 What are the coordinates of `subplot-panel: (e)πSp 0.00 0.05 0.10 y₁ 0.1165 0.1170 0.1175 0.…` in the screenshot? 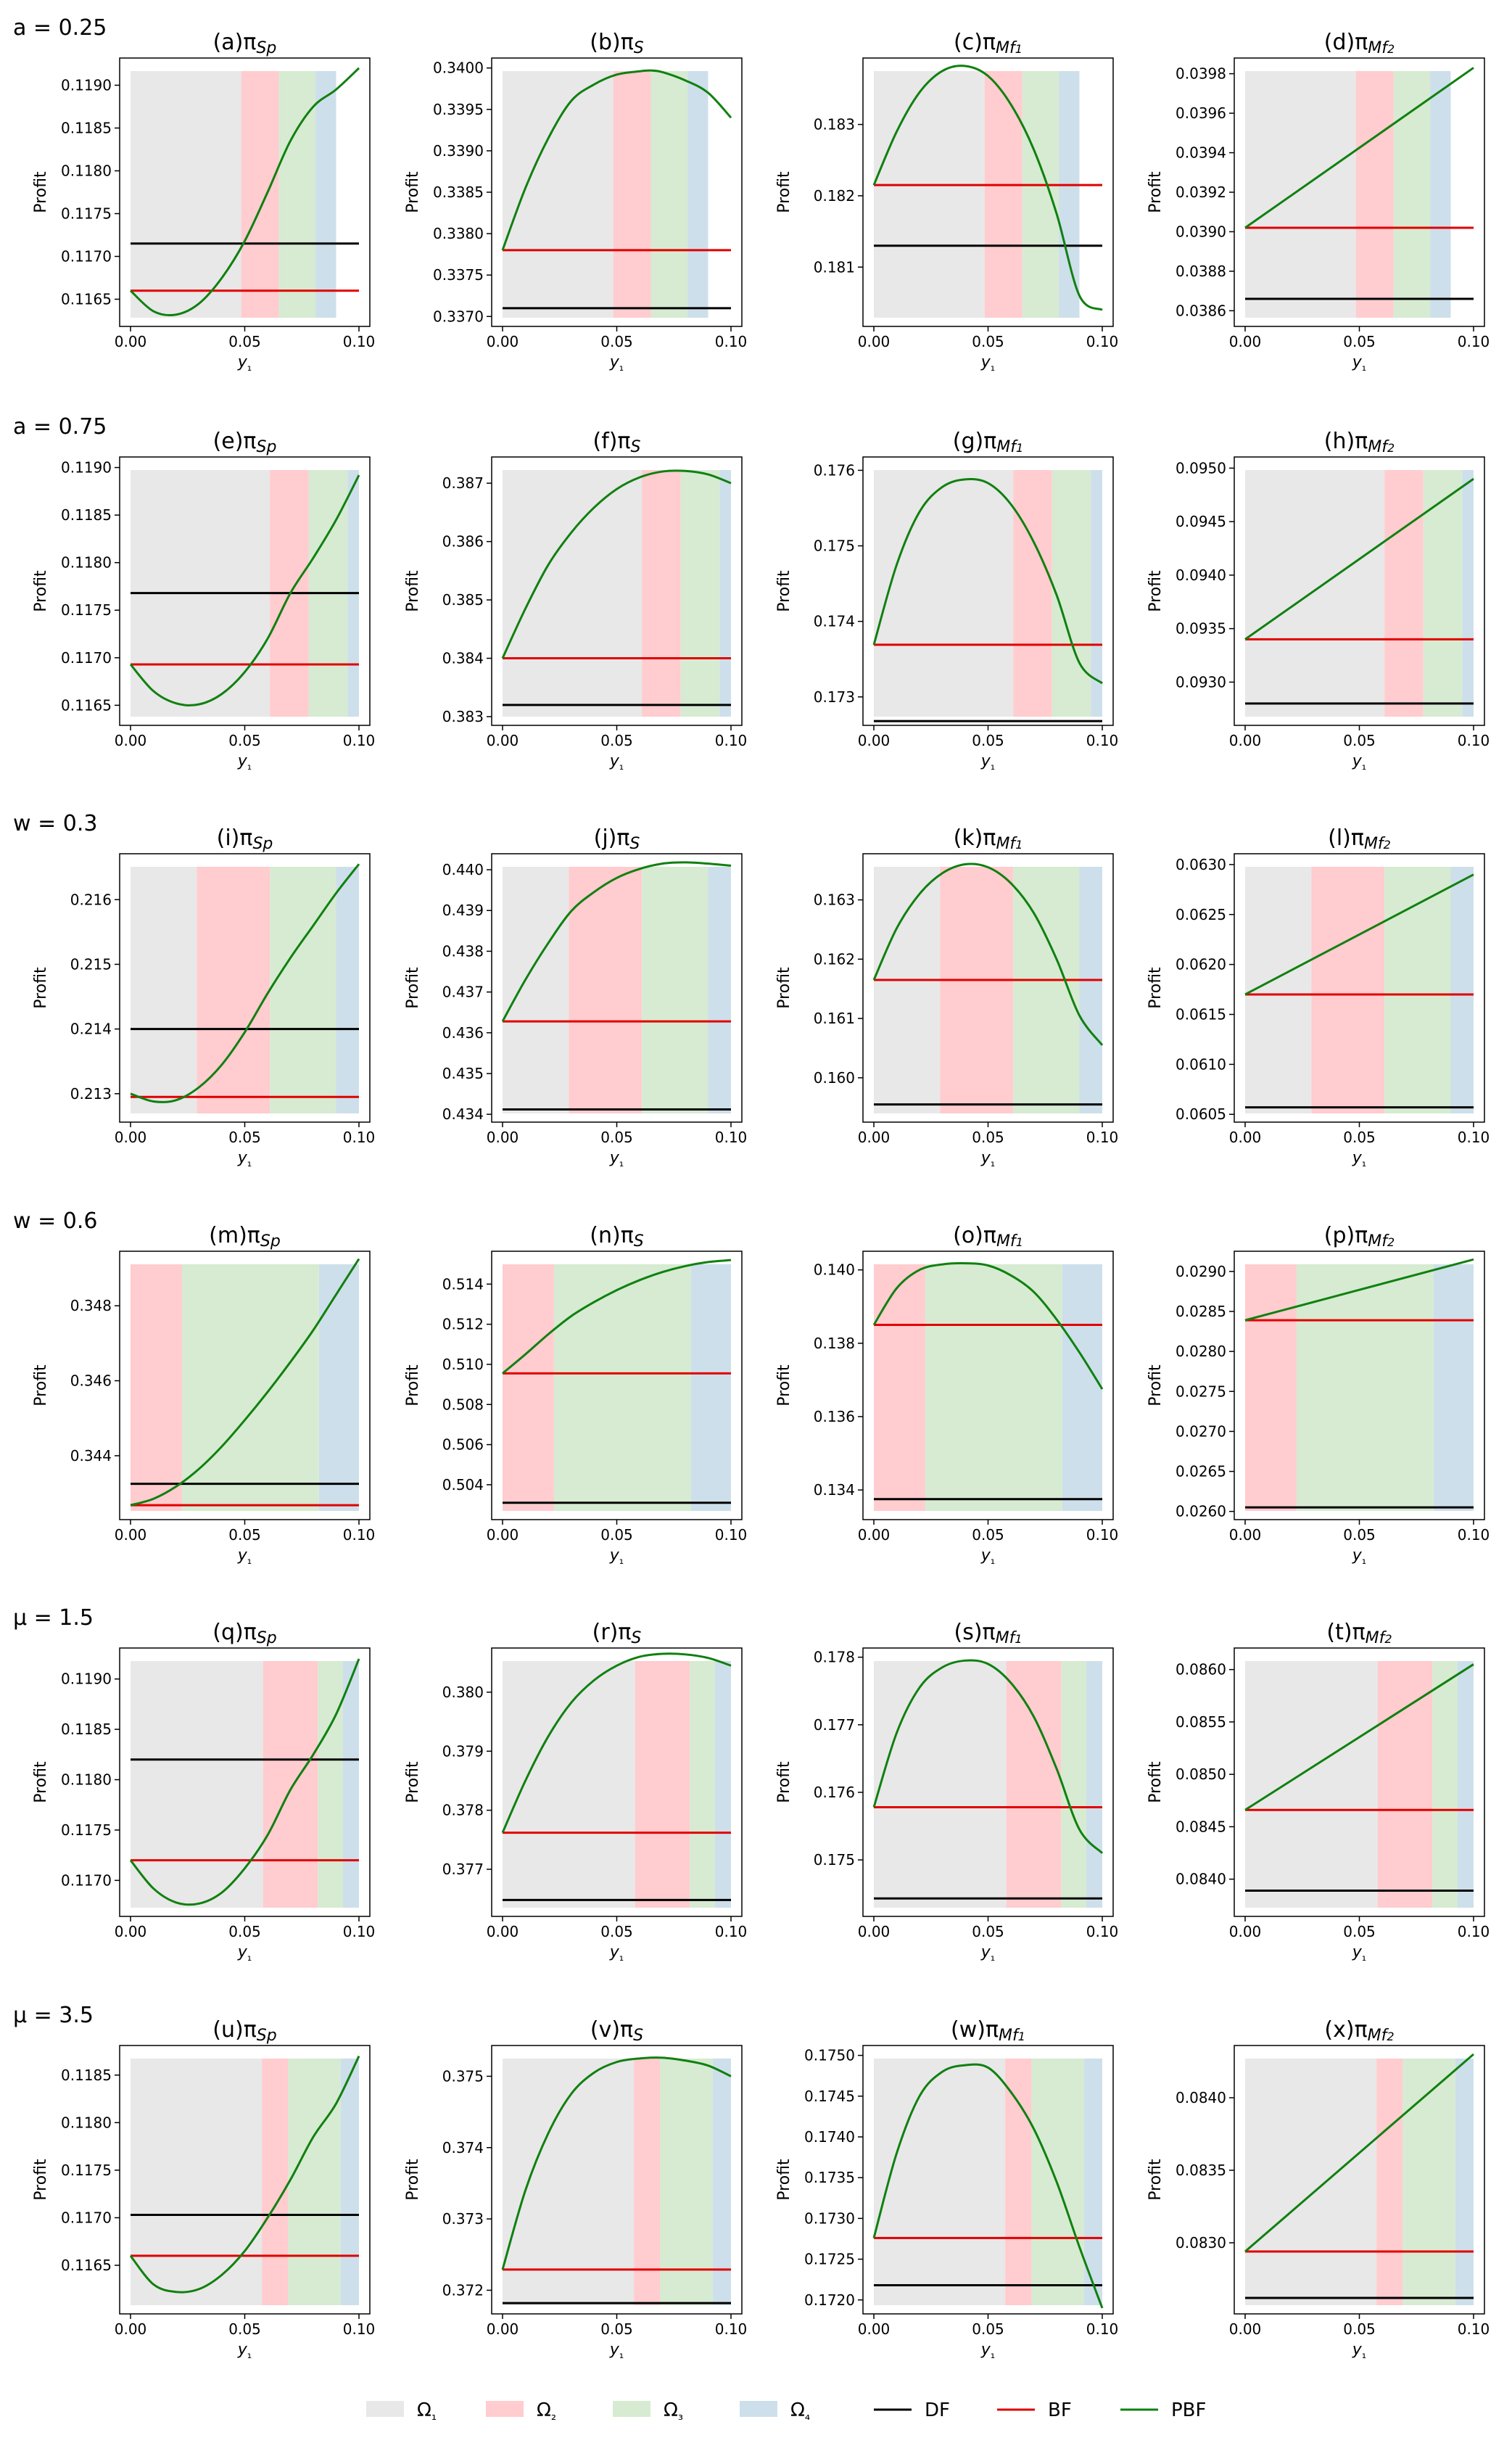 It's located at (204, 601).